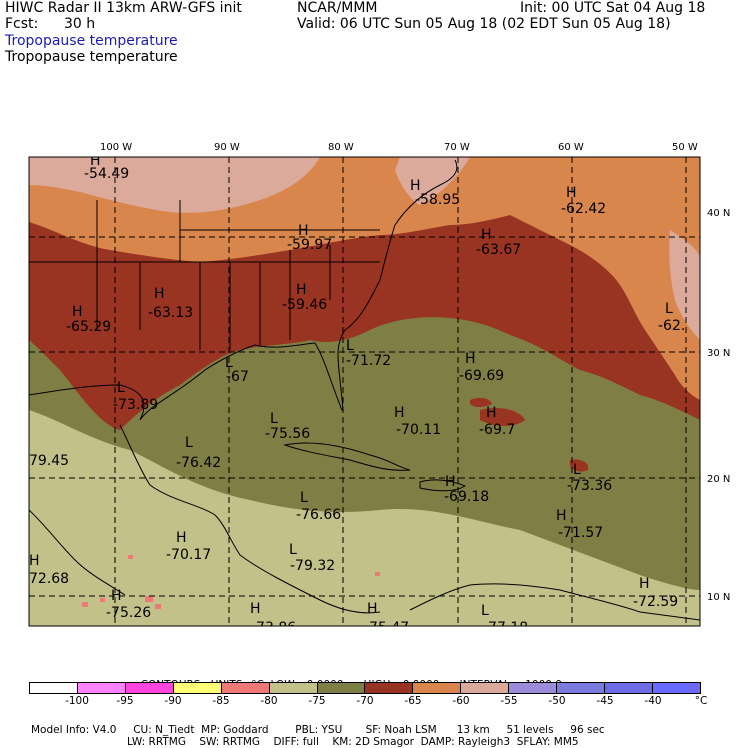 Image resolution: width=740 pixels, height=748 pixels. I want to click on colorbar-tick-label: -95, so click(125, 701).